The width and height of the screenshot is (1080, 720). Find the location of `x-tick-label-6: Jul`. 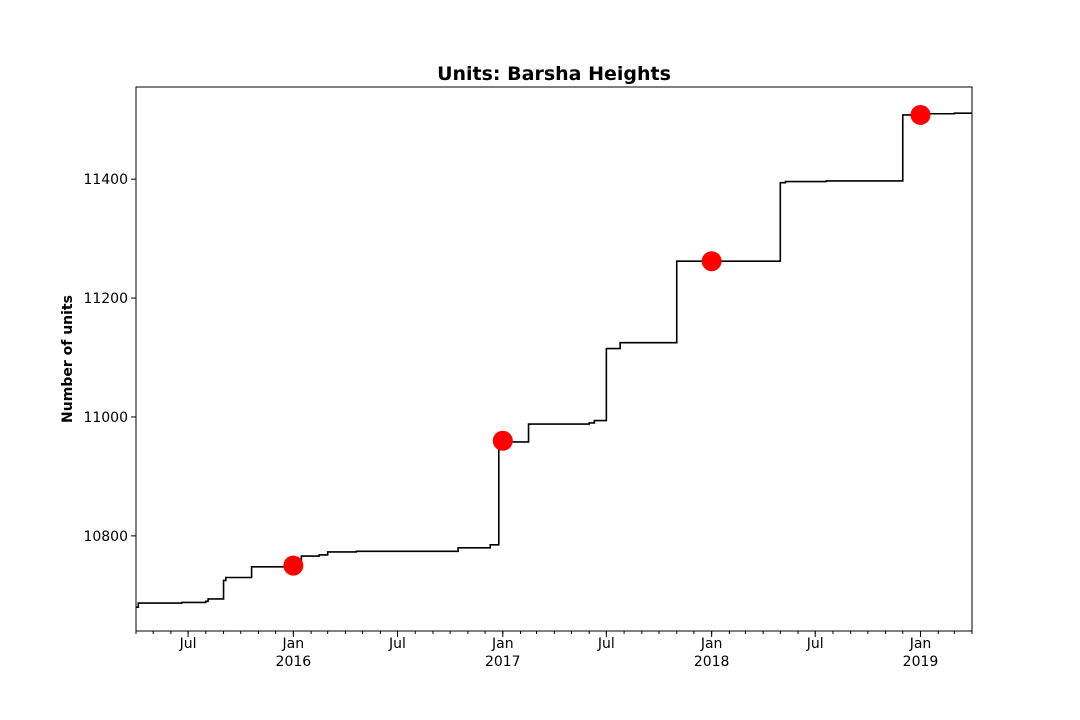

x-tick-label-6: Jul is located at coordinates (815, 644).